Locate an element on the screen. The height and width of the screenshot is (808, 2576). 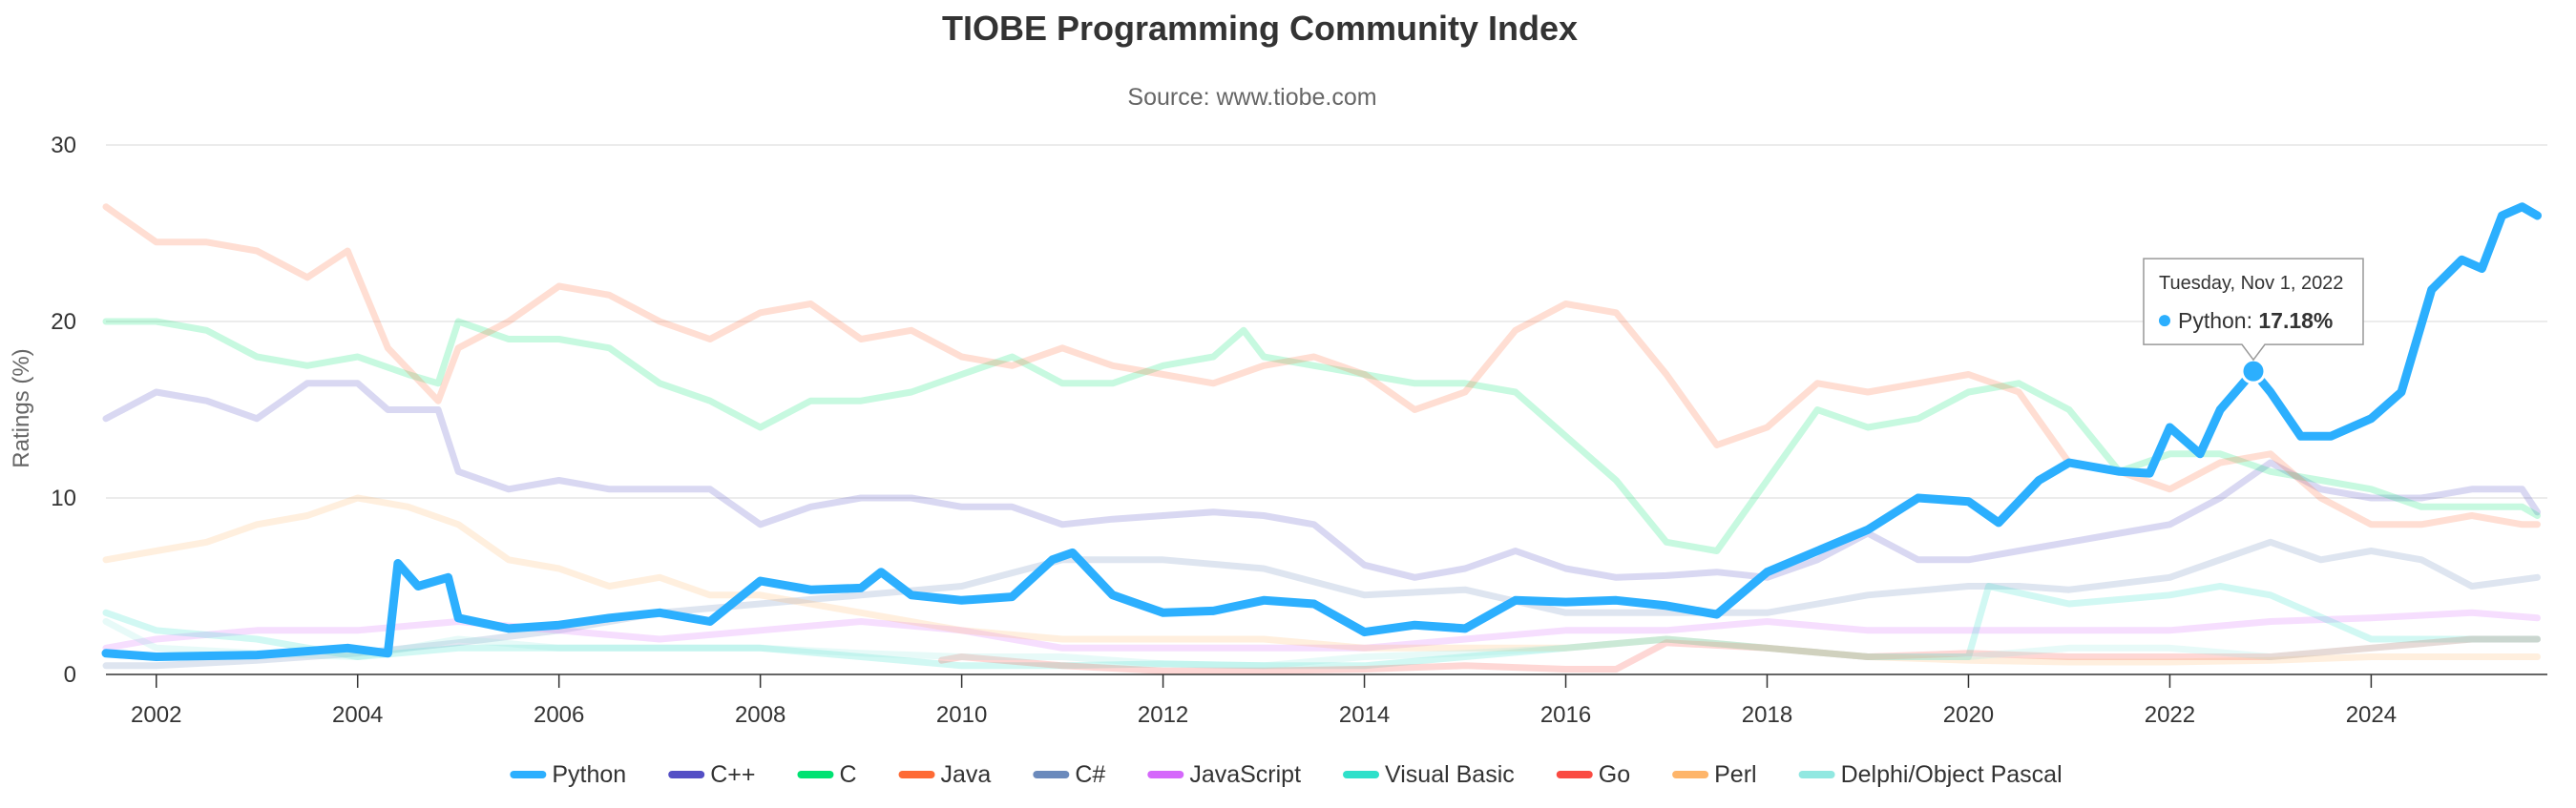
y-axis-title: Ratings (%) is located at coordinates (21, 407).